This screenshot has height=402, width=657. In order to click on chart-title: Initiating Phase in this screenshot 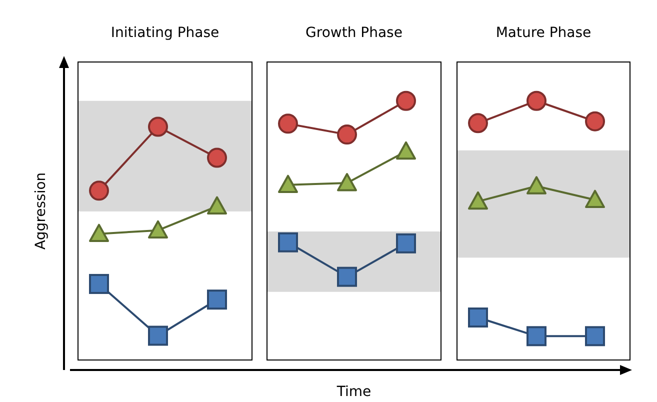, I will do `click(165, 33)`.